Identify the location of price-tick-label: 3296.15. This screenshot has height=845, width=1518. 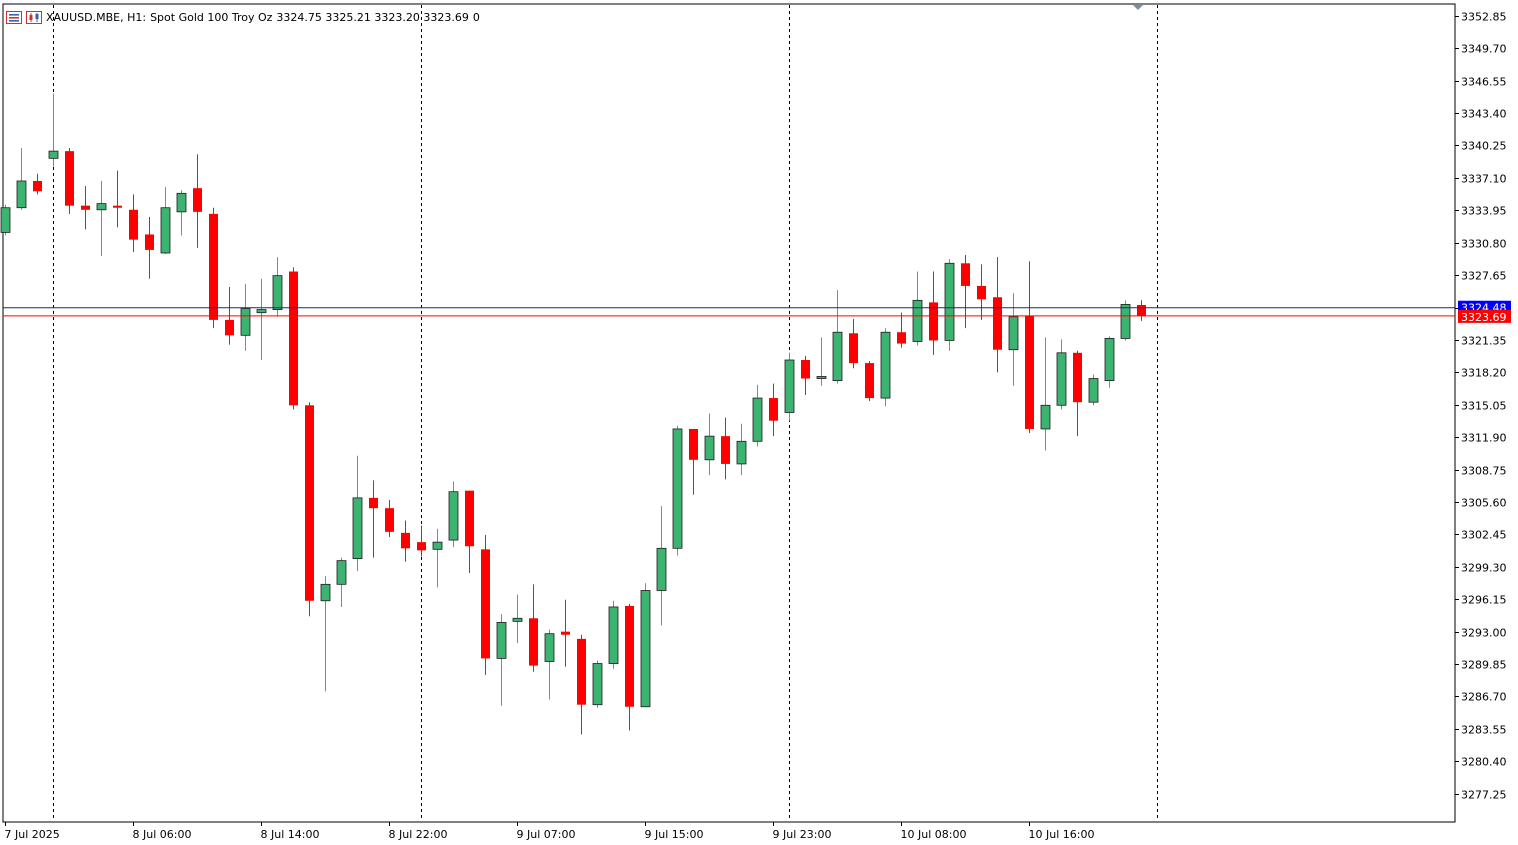
(1484, 600).